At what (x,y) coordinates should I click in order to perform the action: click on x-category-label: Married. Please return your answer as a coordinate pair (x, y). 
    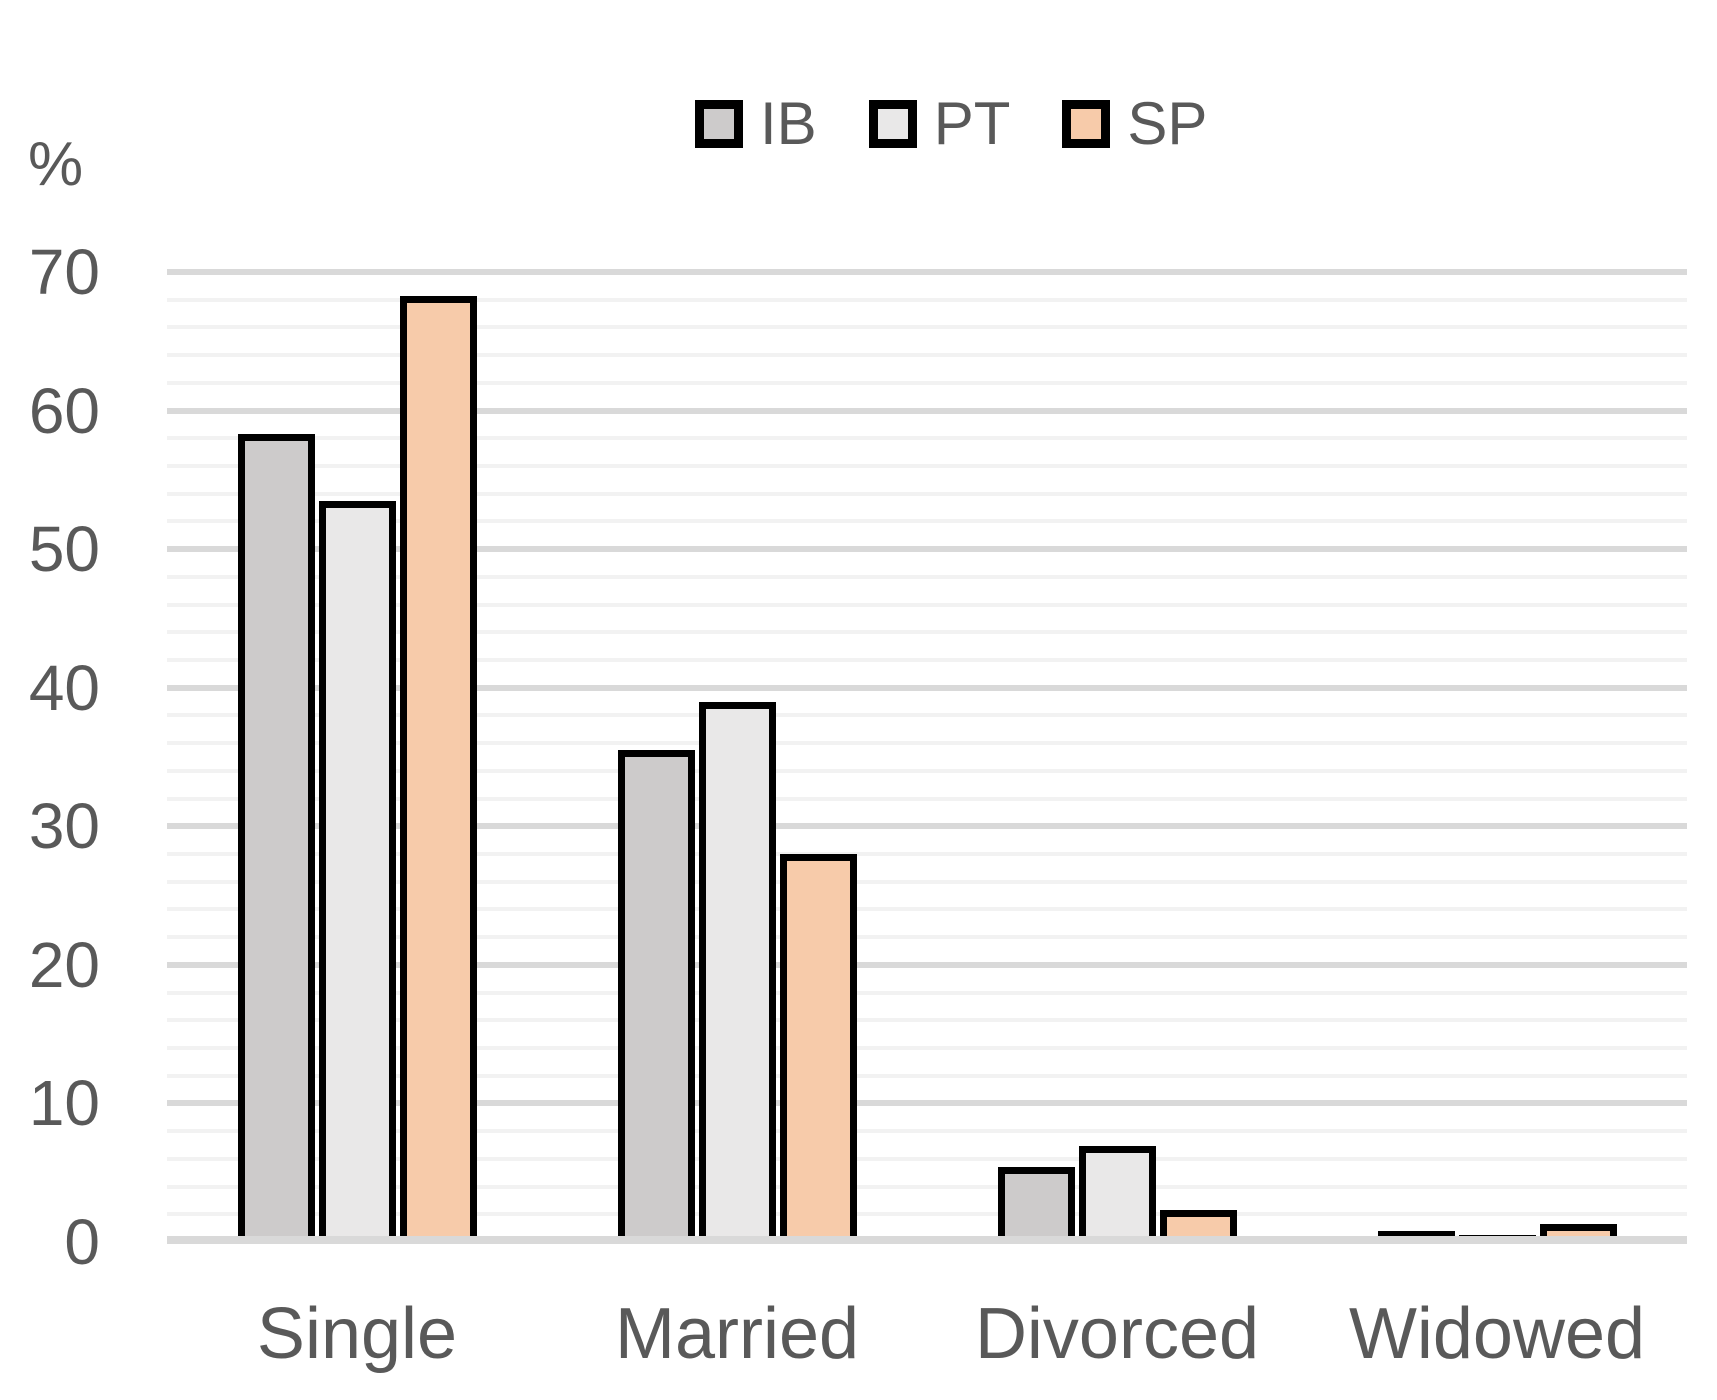
    Looking at the image, I should click on (737, 1334).